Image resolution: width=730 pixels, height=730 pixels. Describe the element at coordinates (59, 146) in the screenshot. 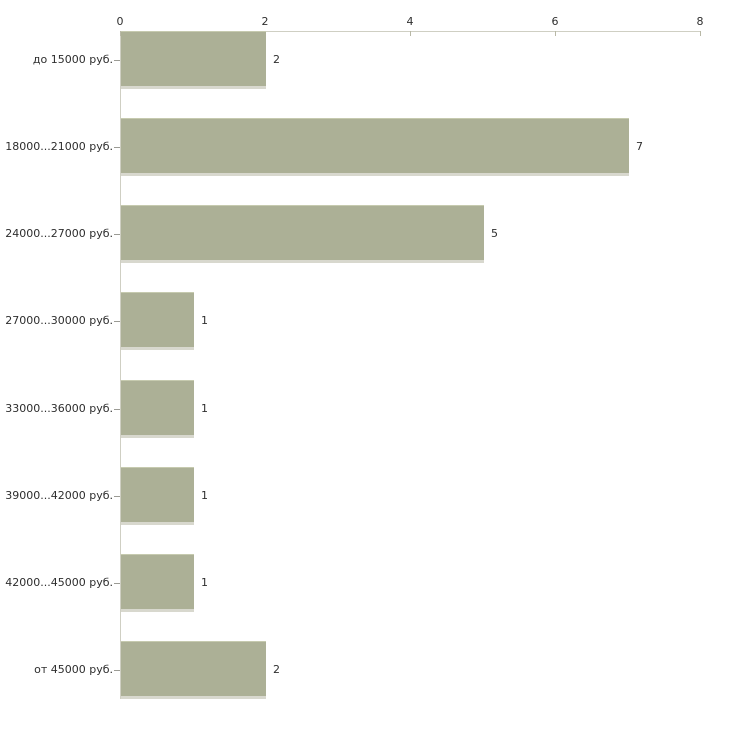

I see `category-label: 18000...21000 руб.` at that location.